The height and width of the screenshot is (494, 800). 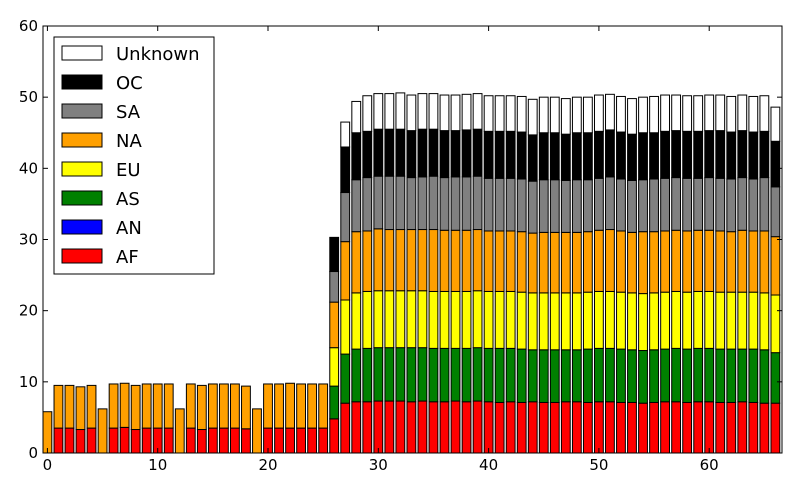 What do you see at coordinates (82, 82) in the screenshot?
I see `legend-swatch-oc` at bounding box center [82, 82].